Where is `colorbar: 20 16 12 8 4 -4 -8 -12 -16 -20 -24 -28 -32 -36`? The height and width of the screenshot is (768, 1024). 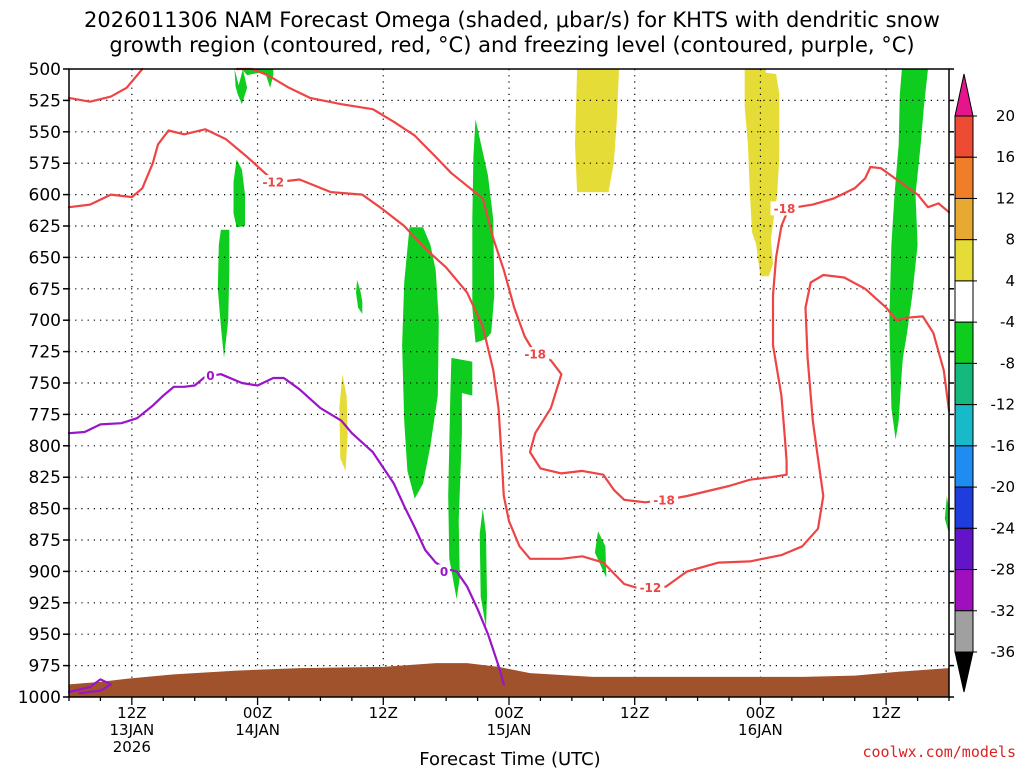
colorbar: 20 16 12 8 4 -4 -8 -12 -16 -20 -24 -28 -32 -36 is located at coordinates (985, 383).